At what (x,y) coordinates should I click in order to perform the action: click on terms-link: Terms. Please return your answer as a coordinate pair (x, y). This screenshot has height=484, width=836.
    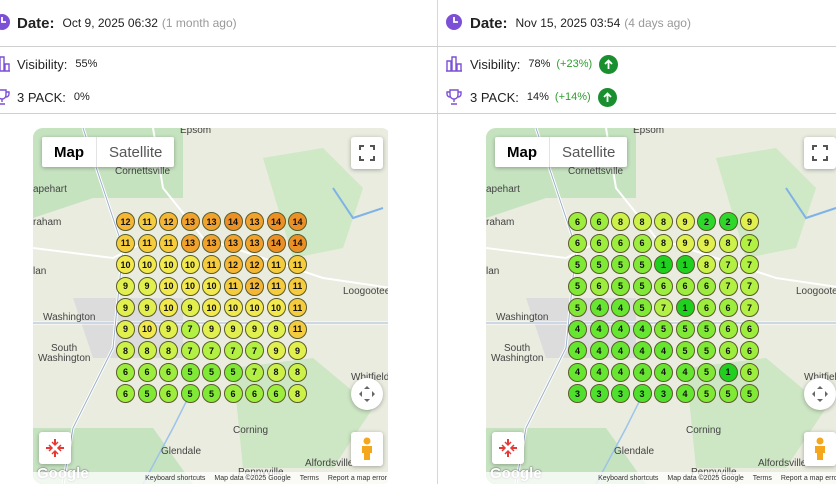
    Looking at the image, I should click on (309, 478).